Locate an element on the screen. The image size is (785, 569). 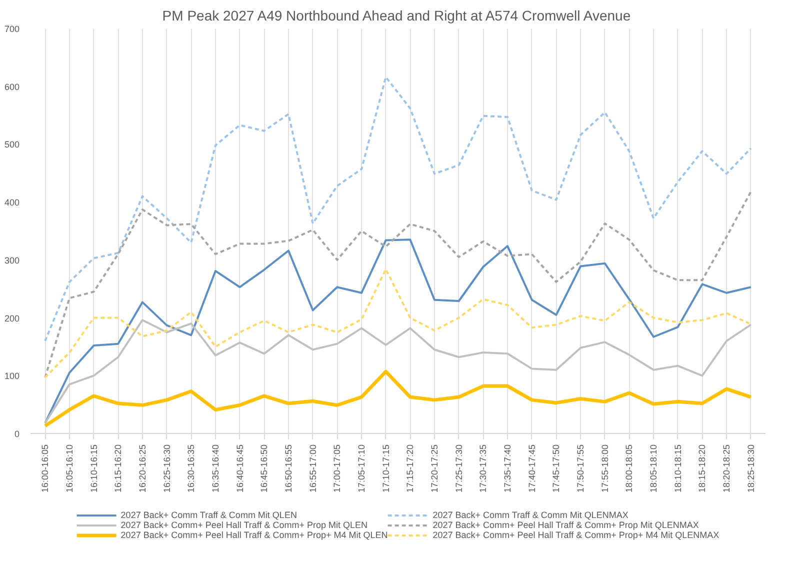
x-tick-label: 18:25-18:30 is located at coordinates (751, 468).